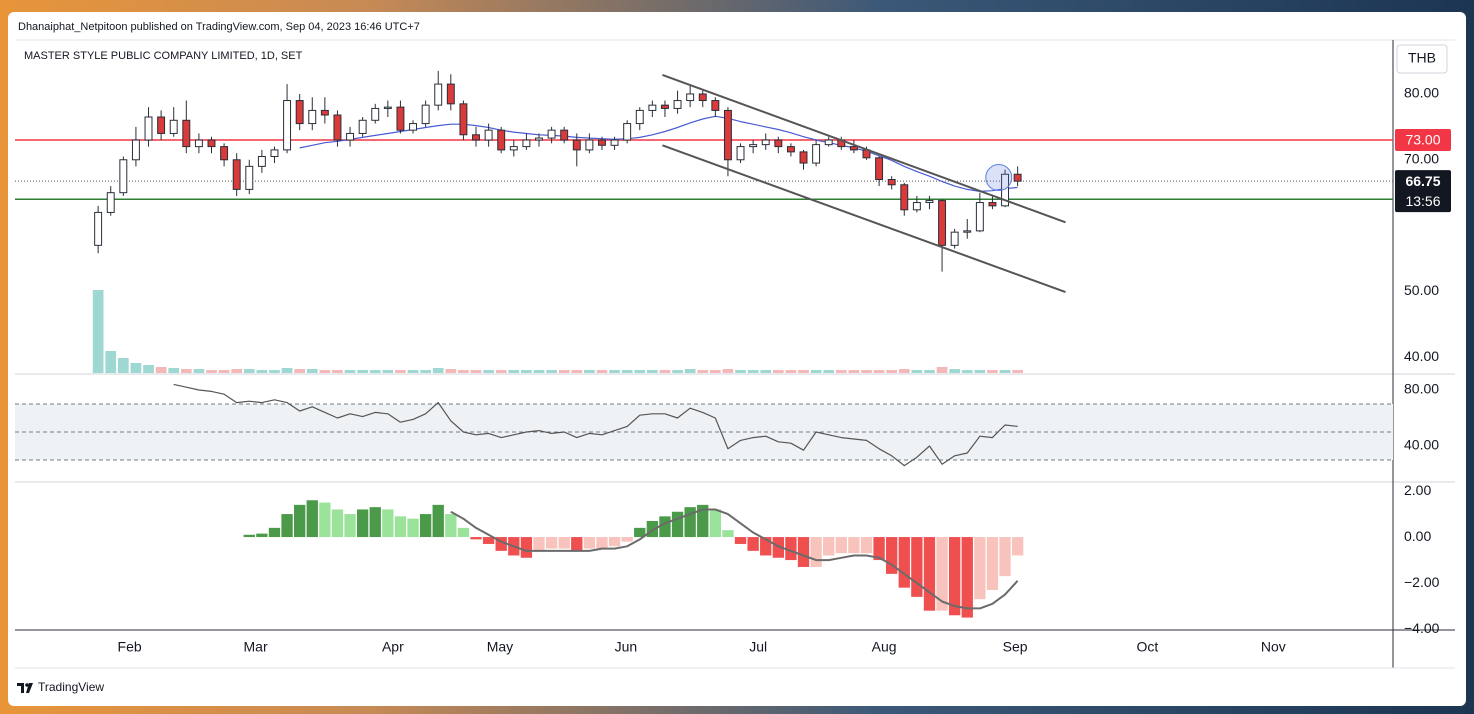 The image size is (1474, 714). I want to click on signal-line, so click(734, 559).